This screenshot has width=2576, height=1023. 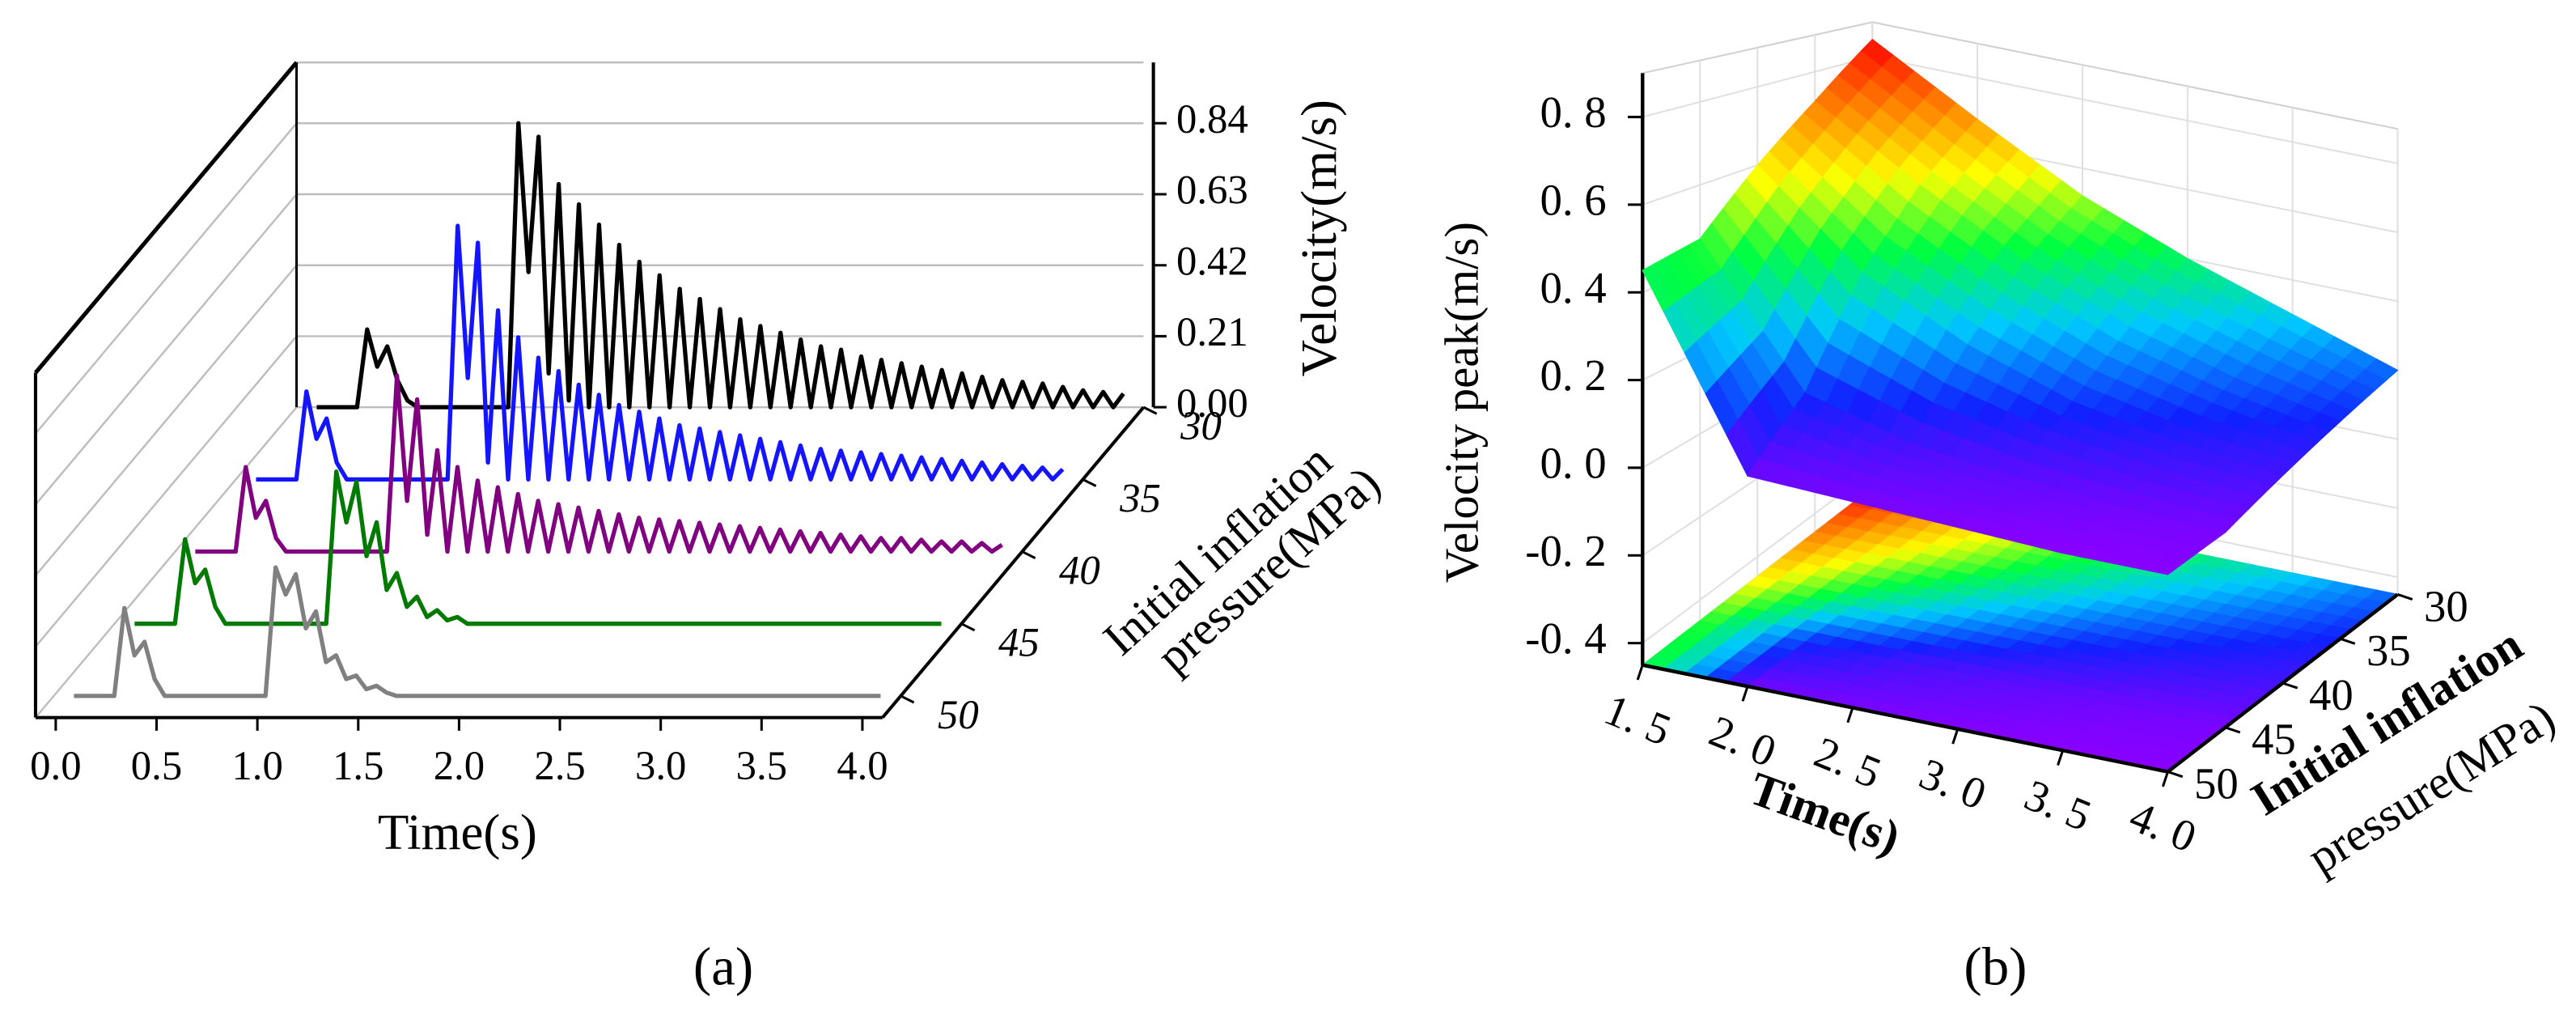 I want to click on surface-patch, so click(x=2163, y=568).